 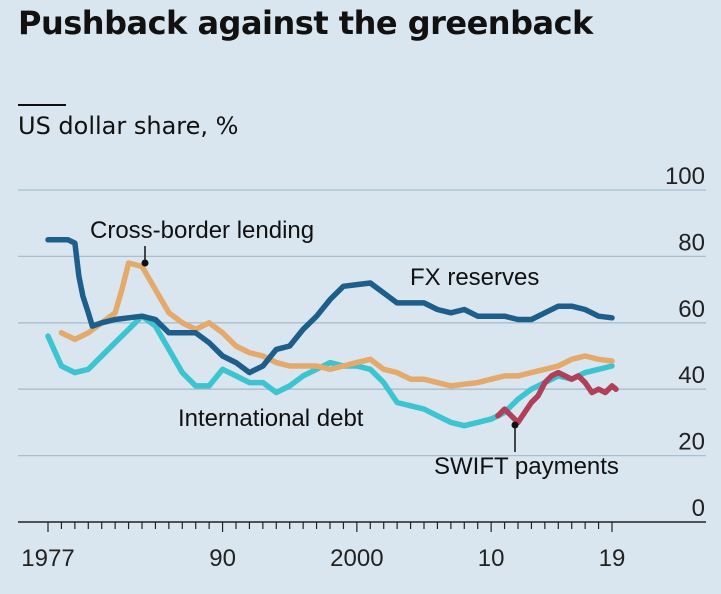 What do you see at coordinates (685, 176) in the screenshot?
I see `y-tick-label: 100` at bounding box center [685, 176].